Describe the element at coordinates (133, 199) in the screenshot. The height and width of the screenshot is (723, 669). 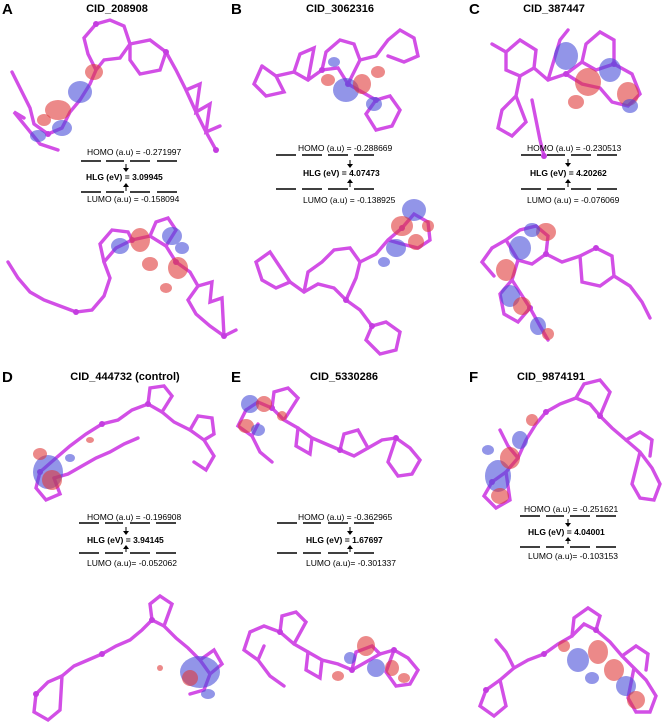
I see `lumo-energy-label: LUMO (a.u) = -0.158094` at that location.